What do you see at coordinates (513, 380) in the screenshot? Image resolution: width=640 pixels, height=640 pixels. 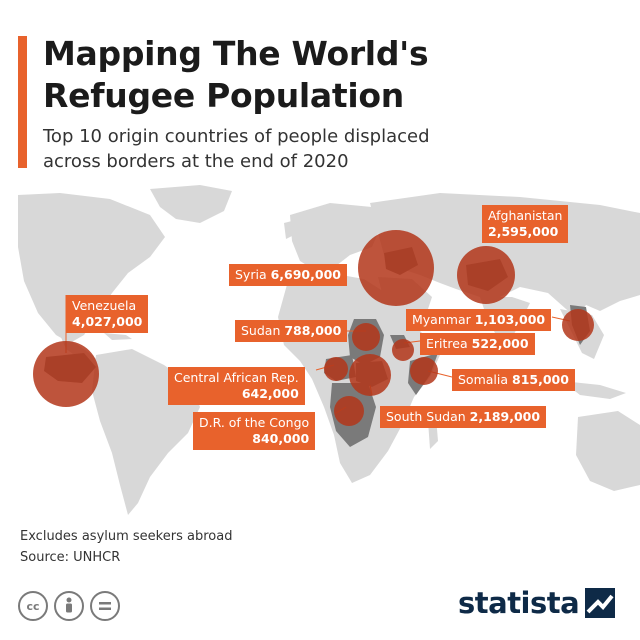 I see `label-somalia: Somalia 815,000` at bounding box center [513, 380].